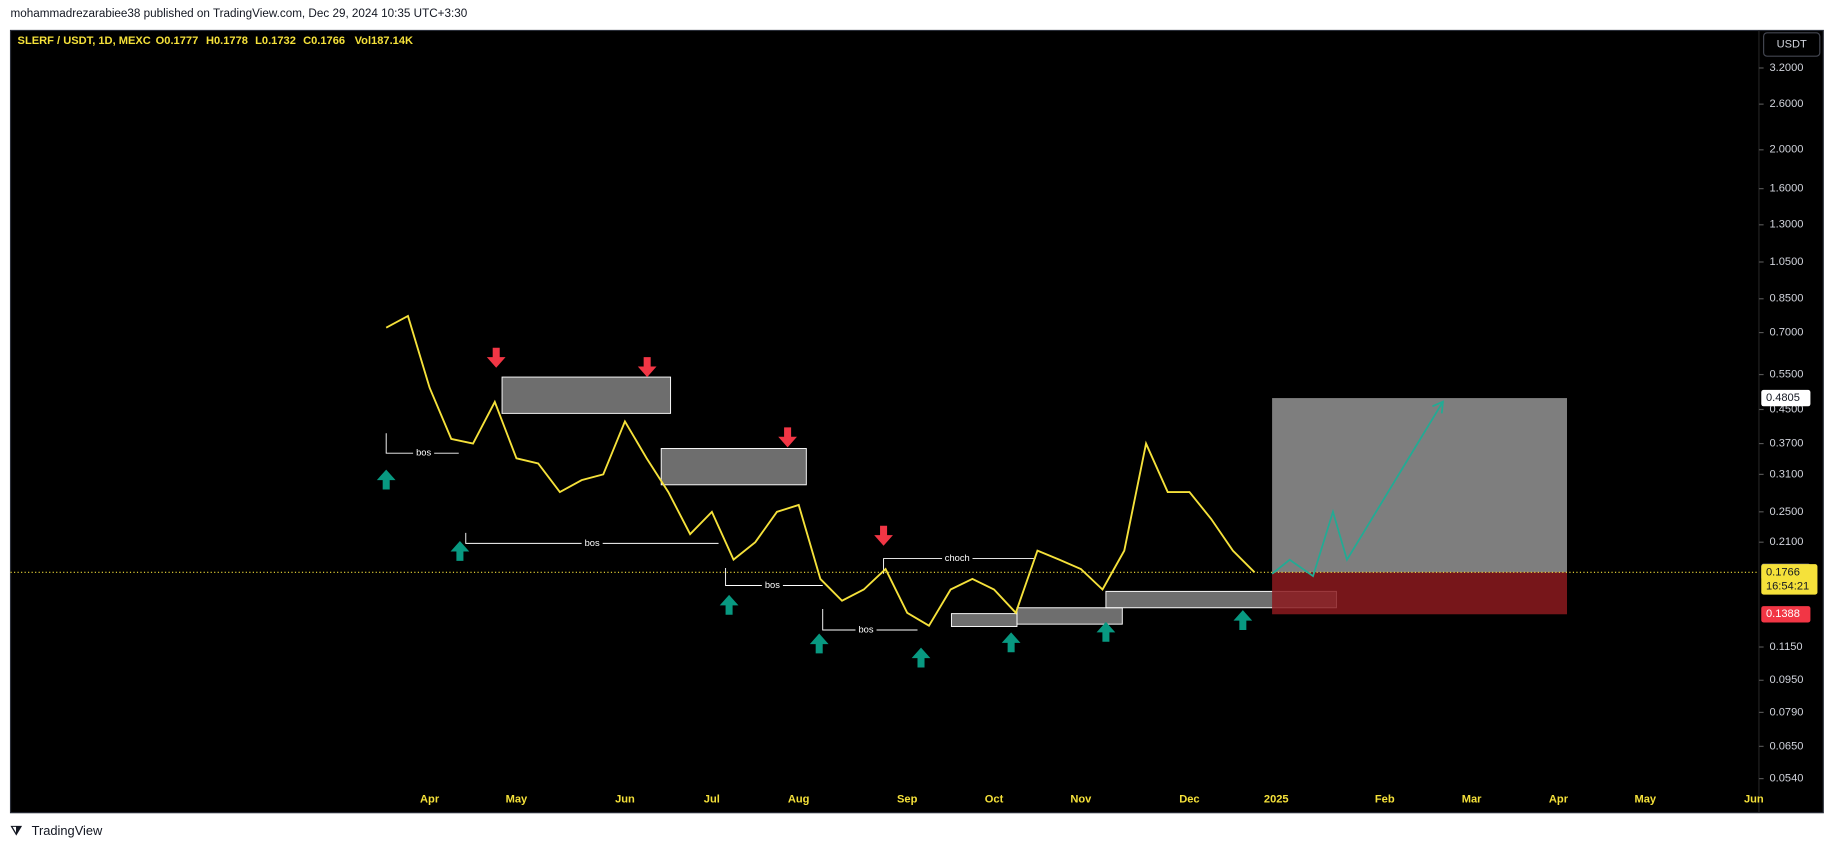 The height and width of the screenshot is (849, 1835). I want to click on choch-label: choch, so click(957, 558).